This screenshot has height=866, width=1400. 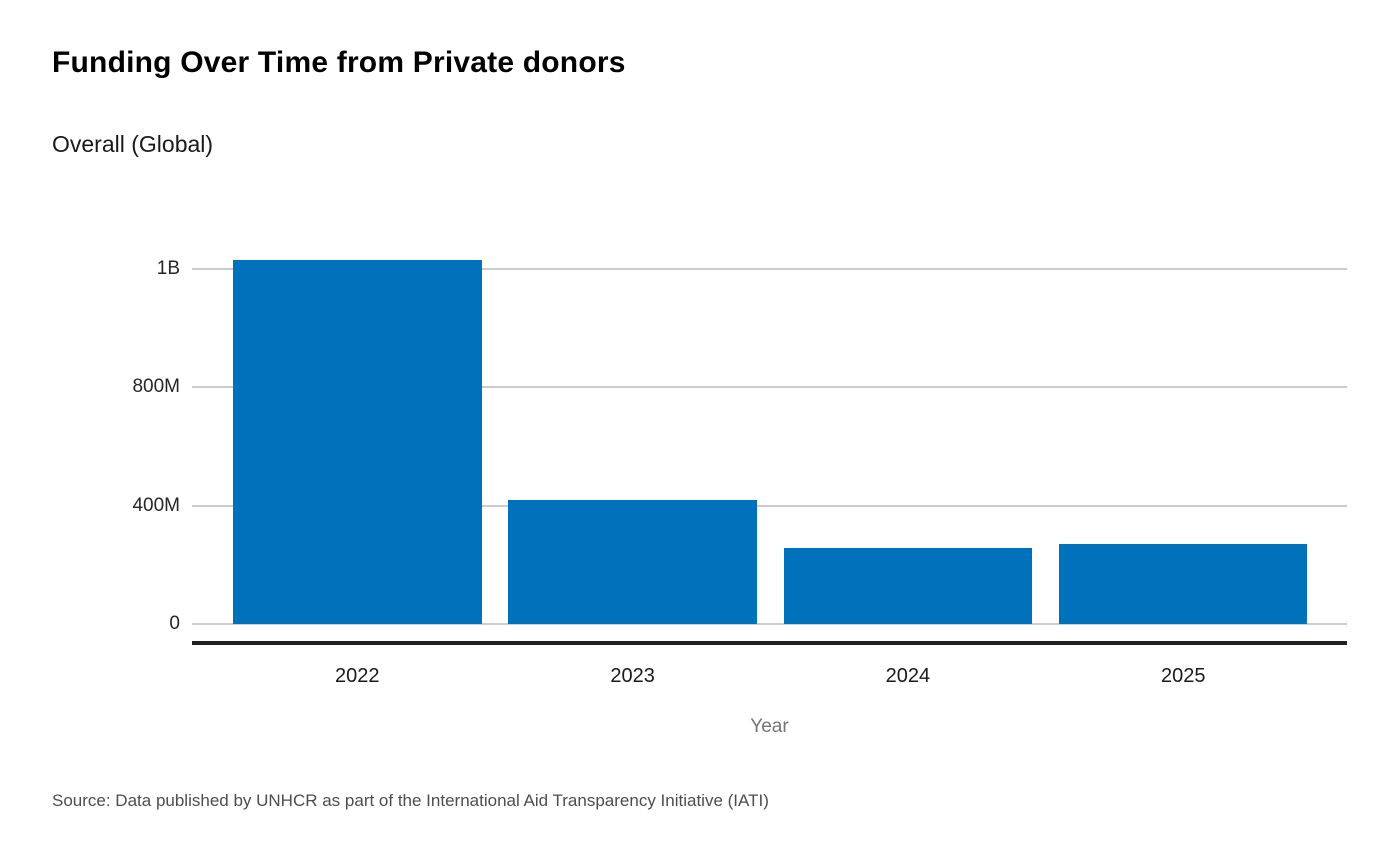 What do you see at coordinates (357, 676) in the screenshot?
I see `x-tick-label-2022: 2022` at bounding box center [357, 676].